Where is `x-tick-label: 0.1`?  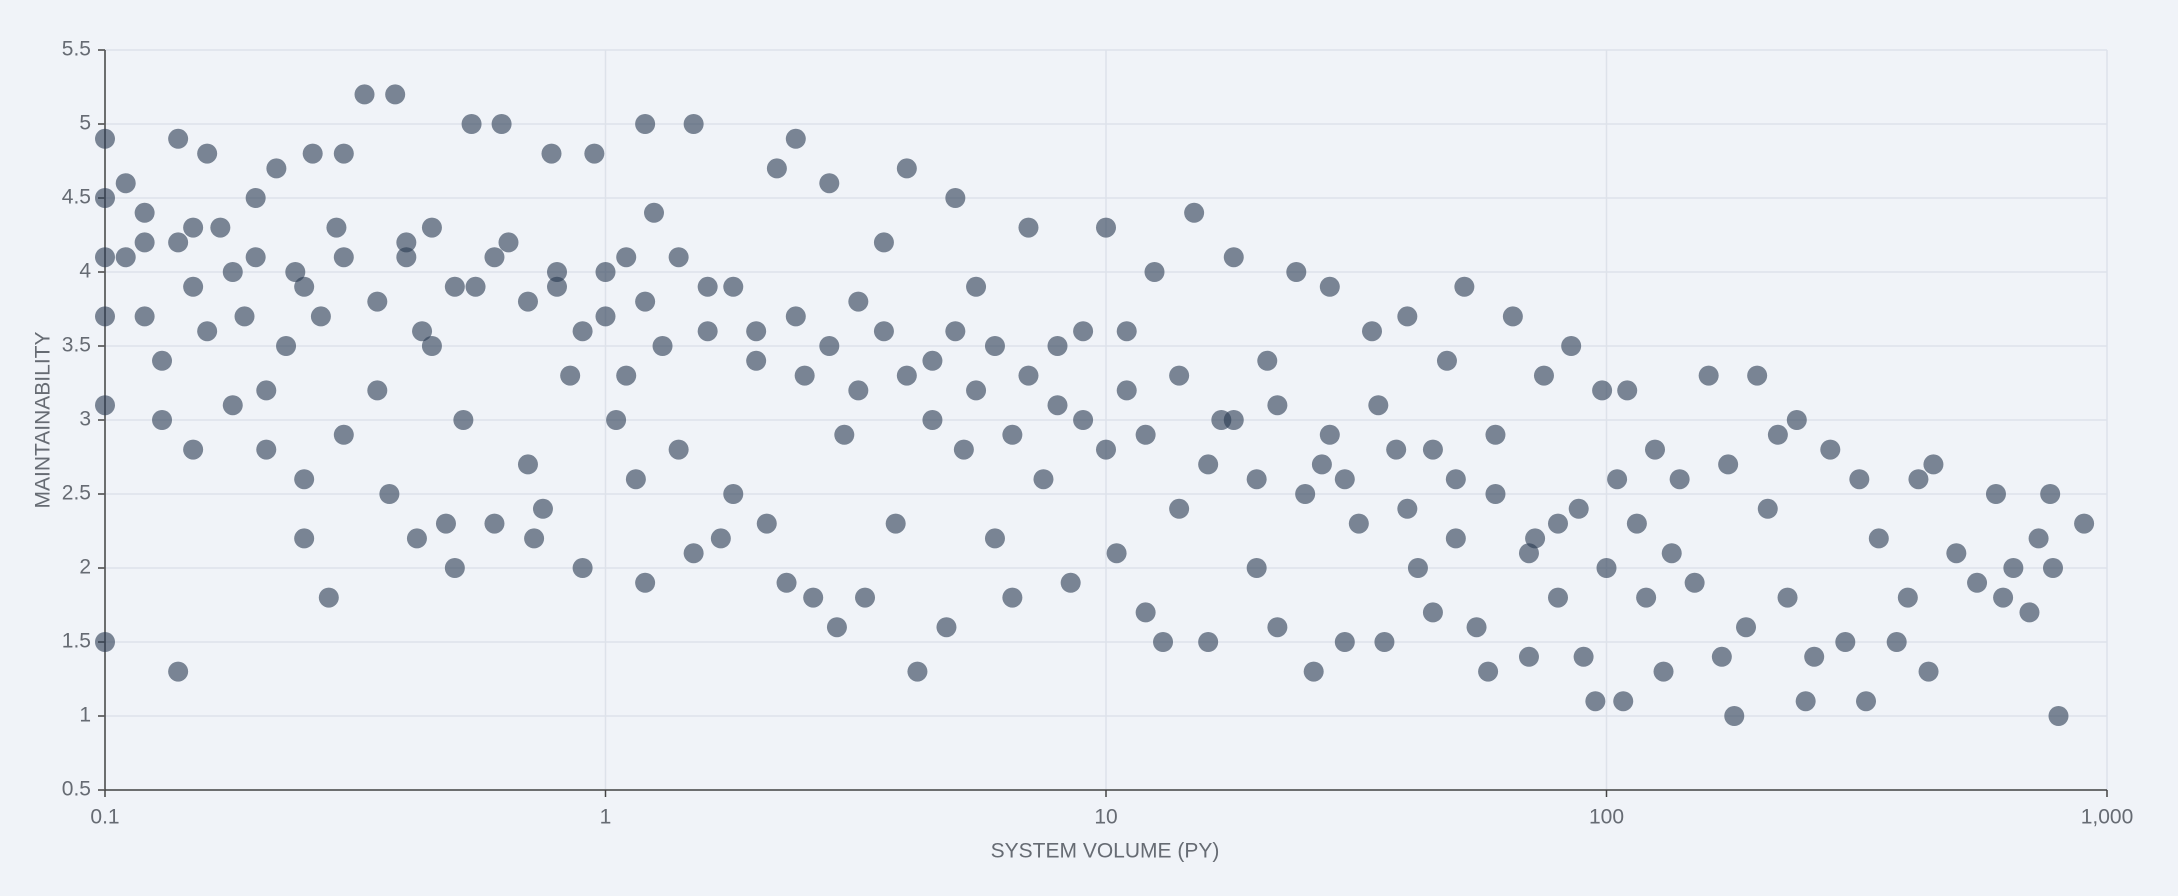 x-tick-label: 0.1 is located at coordinates (104, 817).